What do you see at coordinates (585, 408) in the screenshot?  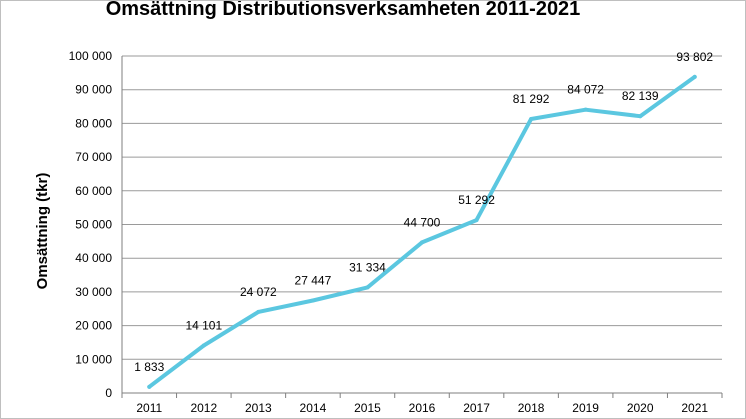 I see `x-tick-label: 2019` at bounding box center [585, 408].